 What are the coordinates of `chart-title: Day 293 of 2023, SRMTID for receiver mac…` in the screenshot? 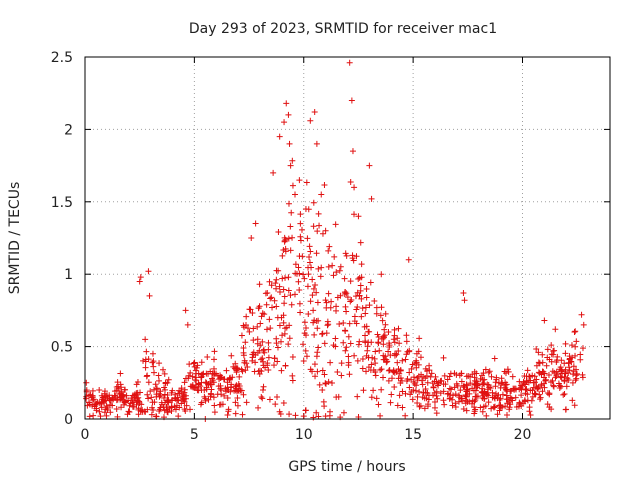 It's located at (343, 29).